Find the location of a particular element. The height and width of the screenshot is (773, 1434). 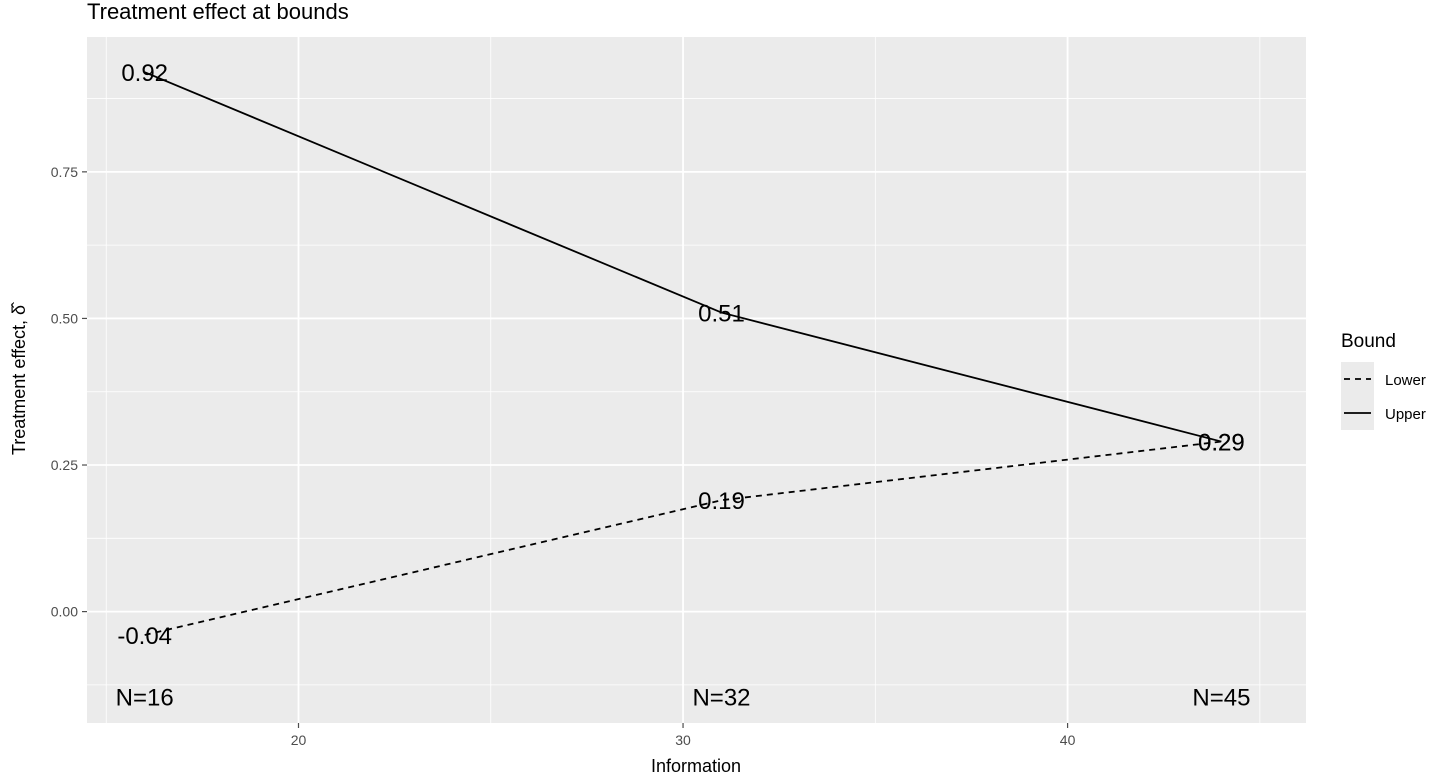

point-label-lower: 0.19 is located at coordinates (721, 501).